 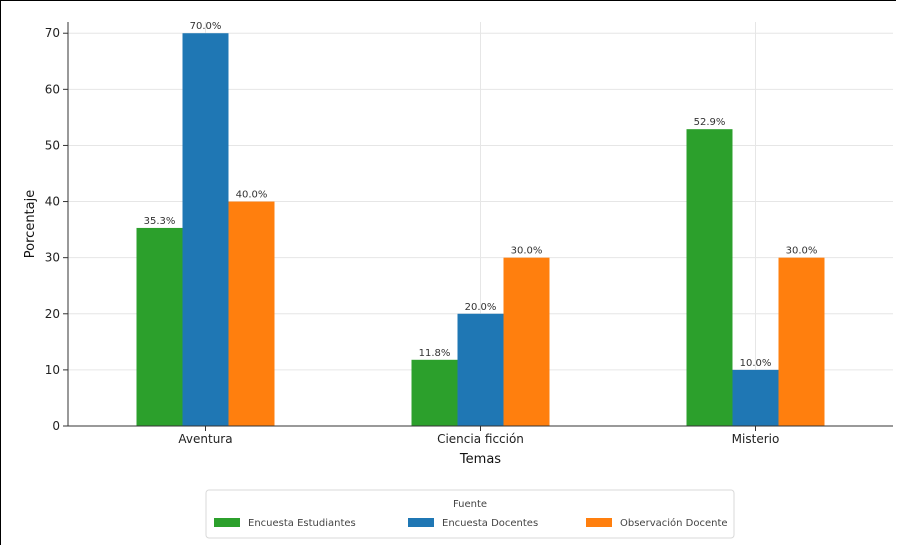 I want to click on x-tick-label: Ciencia ficción, so click(x=480, y=439).